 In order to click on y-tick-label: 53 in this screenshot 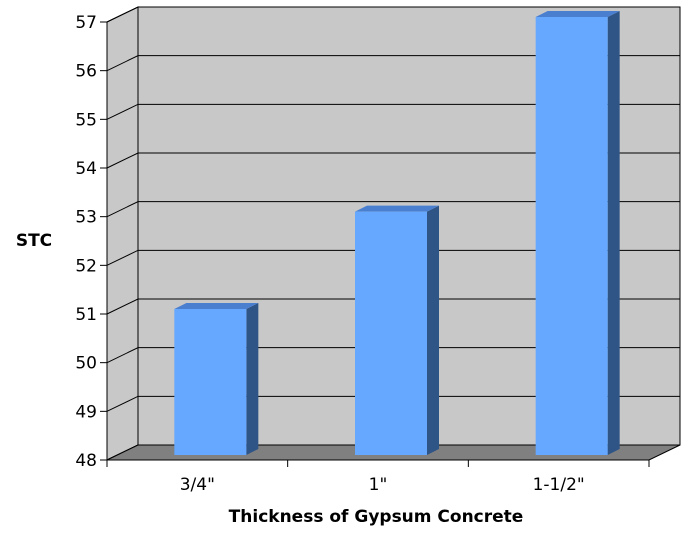, I will do `click(86, 218)`.